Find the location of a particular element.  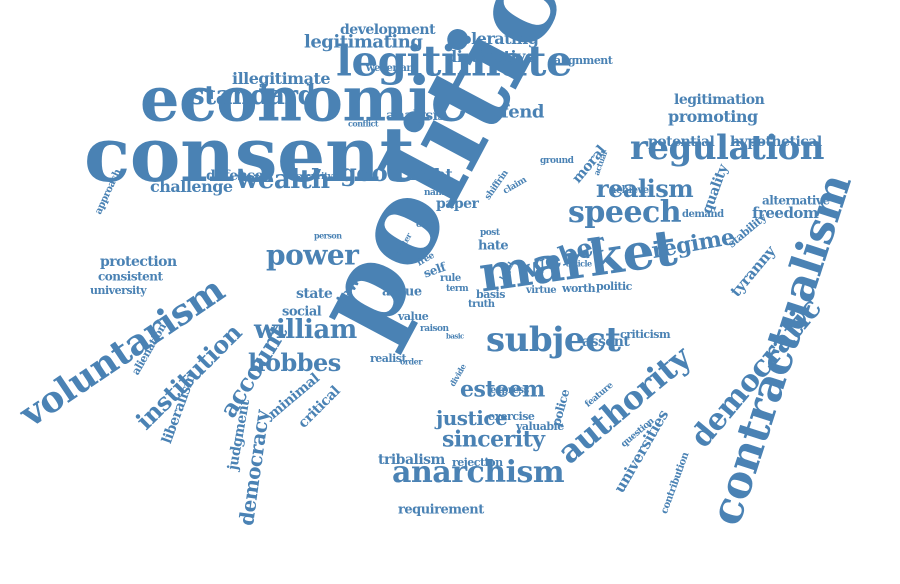

word-right: right is located at coordinates (431, 175).